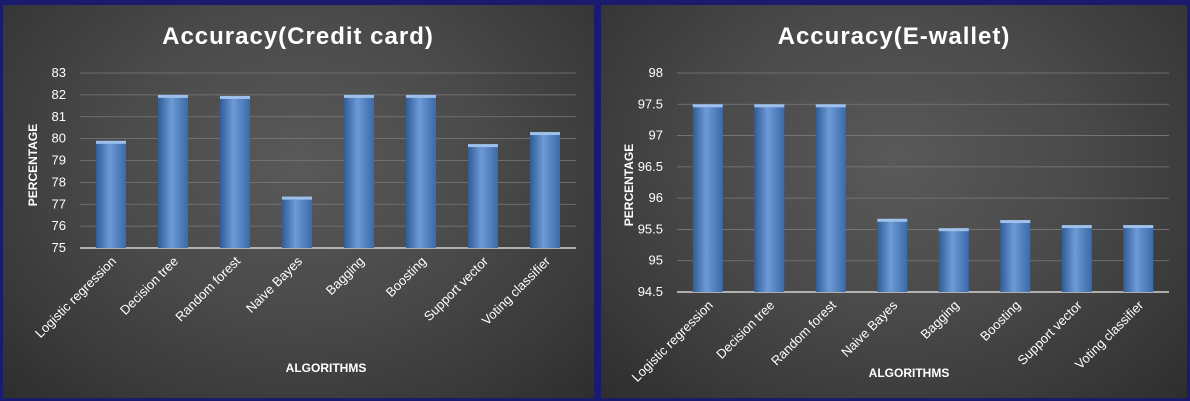 The height and width of the screenshot is (401, 1190). What do you see at coordinates (59, 138) in the screenshot?
I see `y-tick-label: 80` at bounding box center [59, 138].